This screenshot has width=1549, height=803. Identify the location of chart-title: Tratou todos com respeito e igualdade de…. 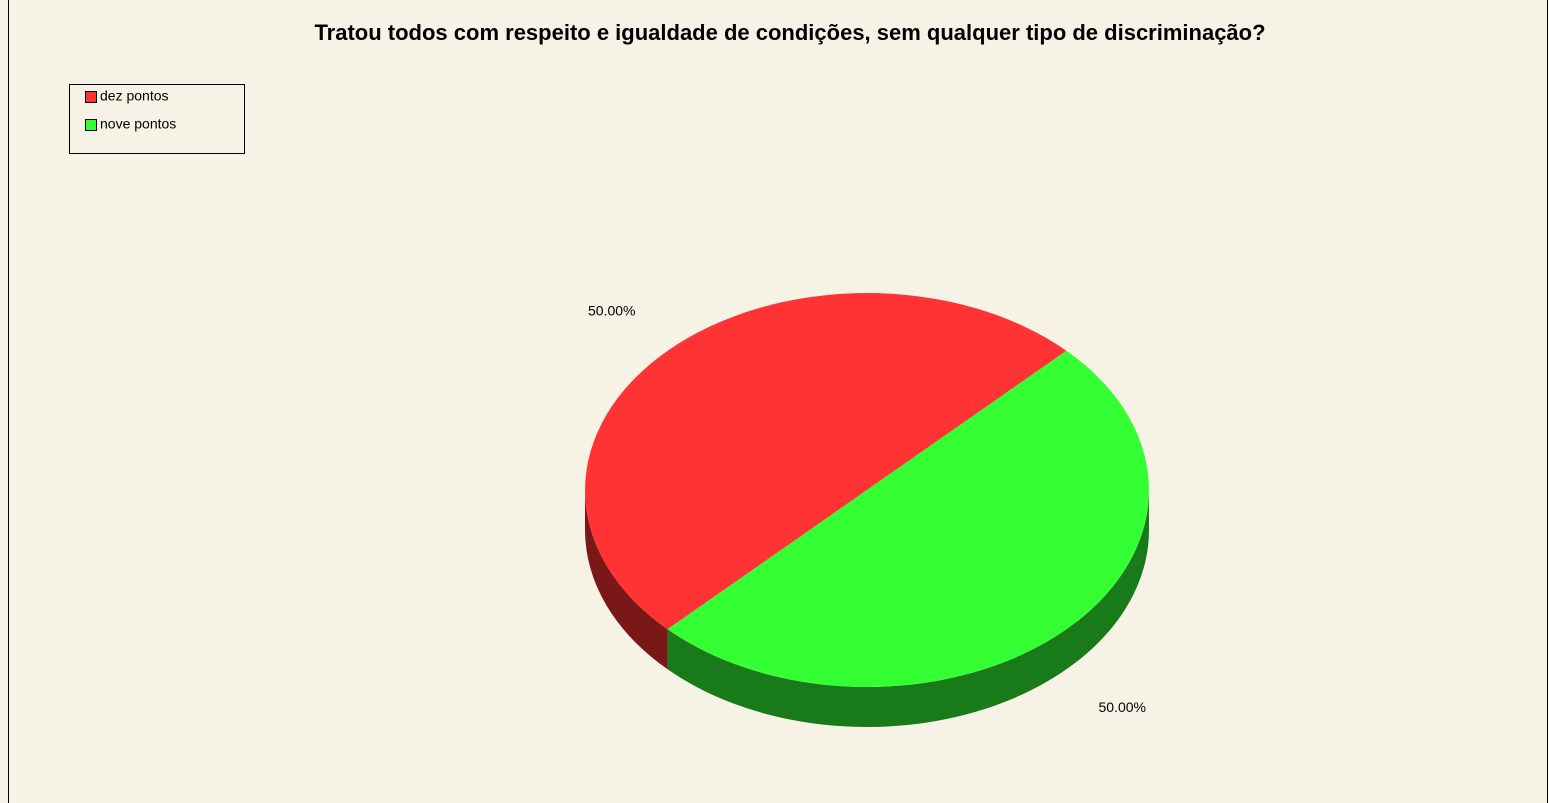
(789, 32).